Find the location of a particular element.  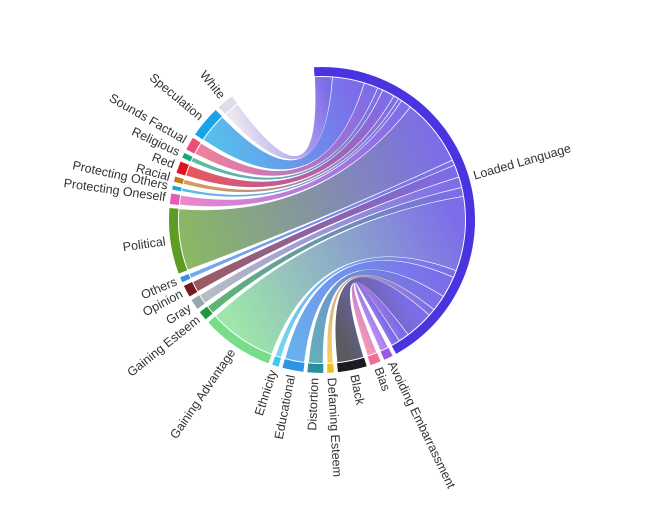

ribbon-red is located at coordinates (290, 139).